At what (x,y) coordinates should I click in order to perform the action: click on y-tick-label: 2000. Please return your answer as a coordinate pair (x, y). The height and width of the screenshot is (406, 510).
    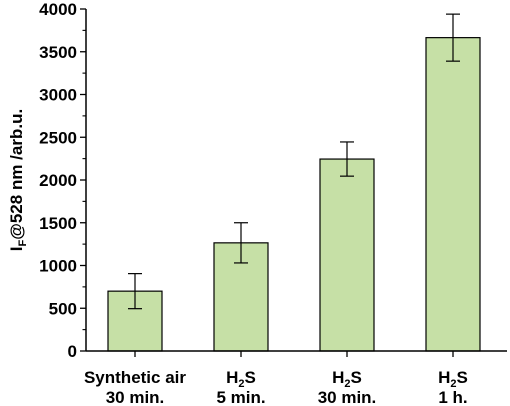
    Looking at the image, I should click on (58, 180).